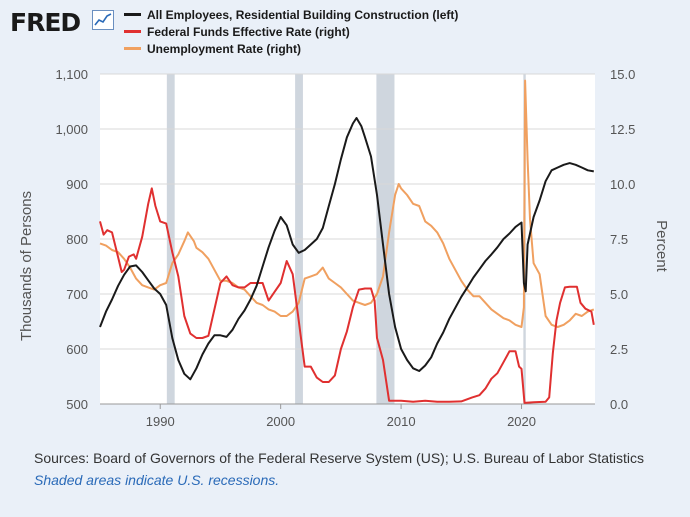 Image resolution: width=690 pixels, height=517 pixels. Describe the element at coordinates (132, 14) in the screenshot. I see `legend-swatch-employees` at that location.